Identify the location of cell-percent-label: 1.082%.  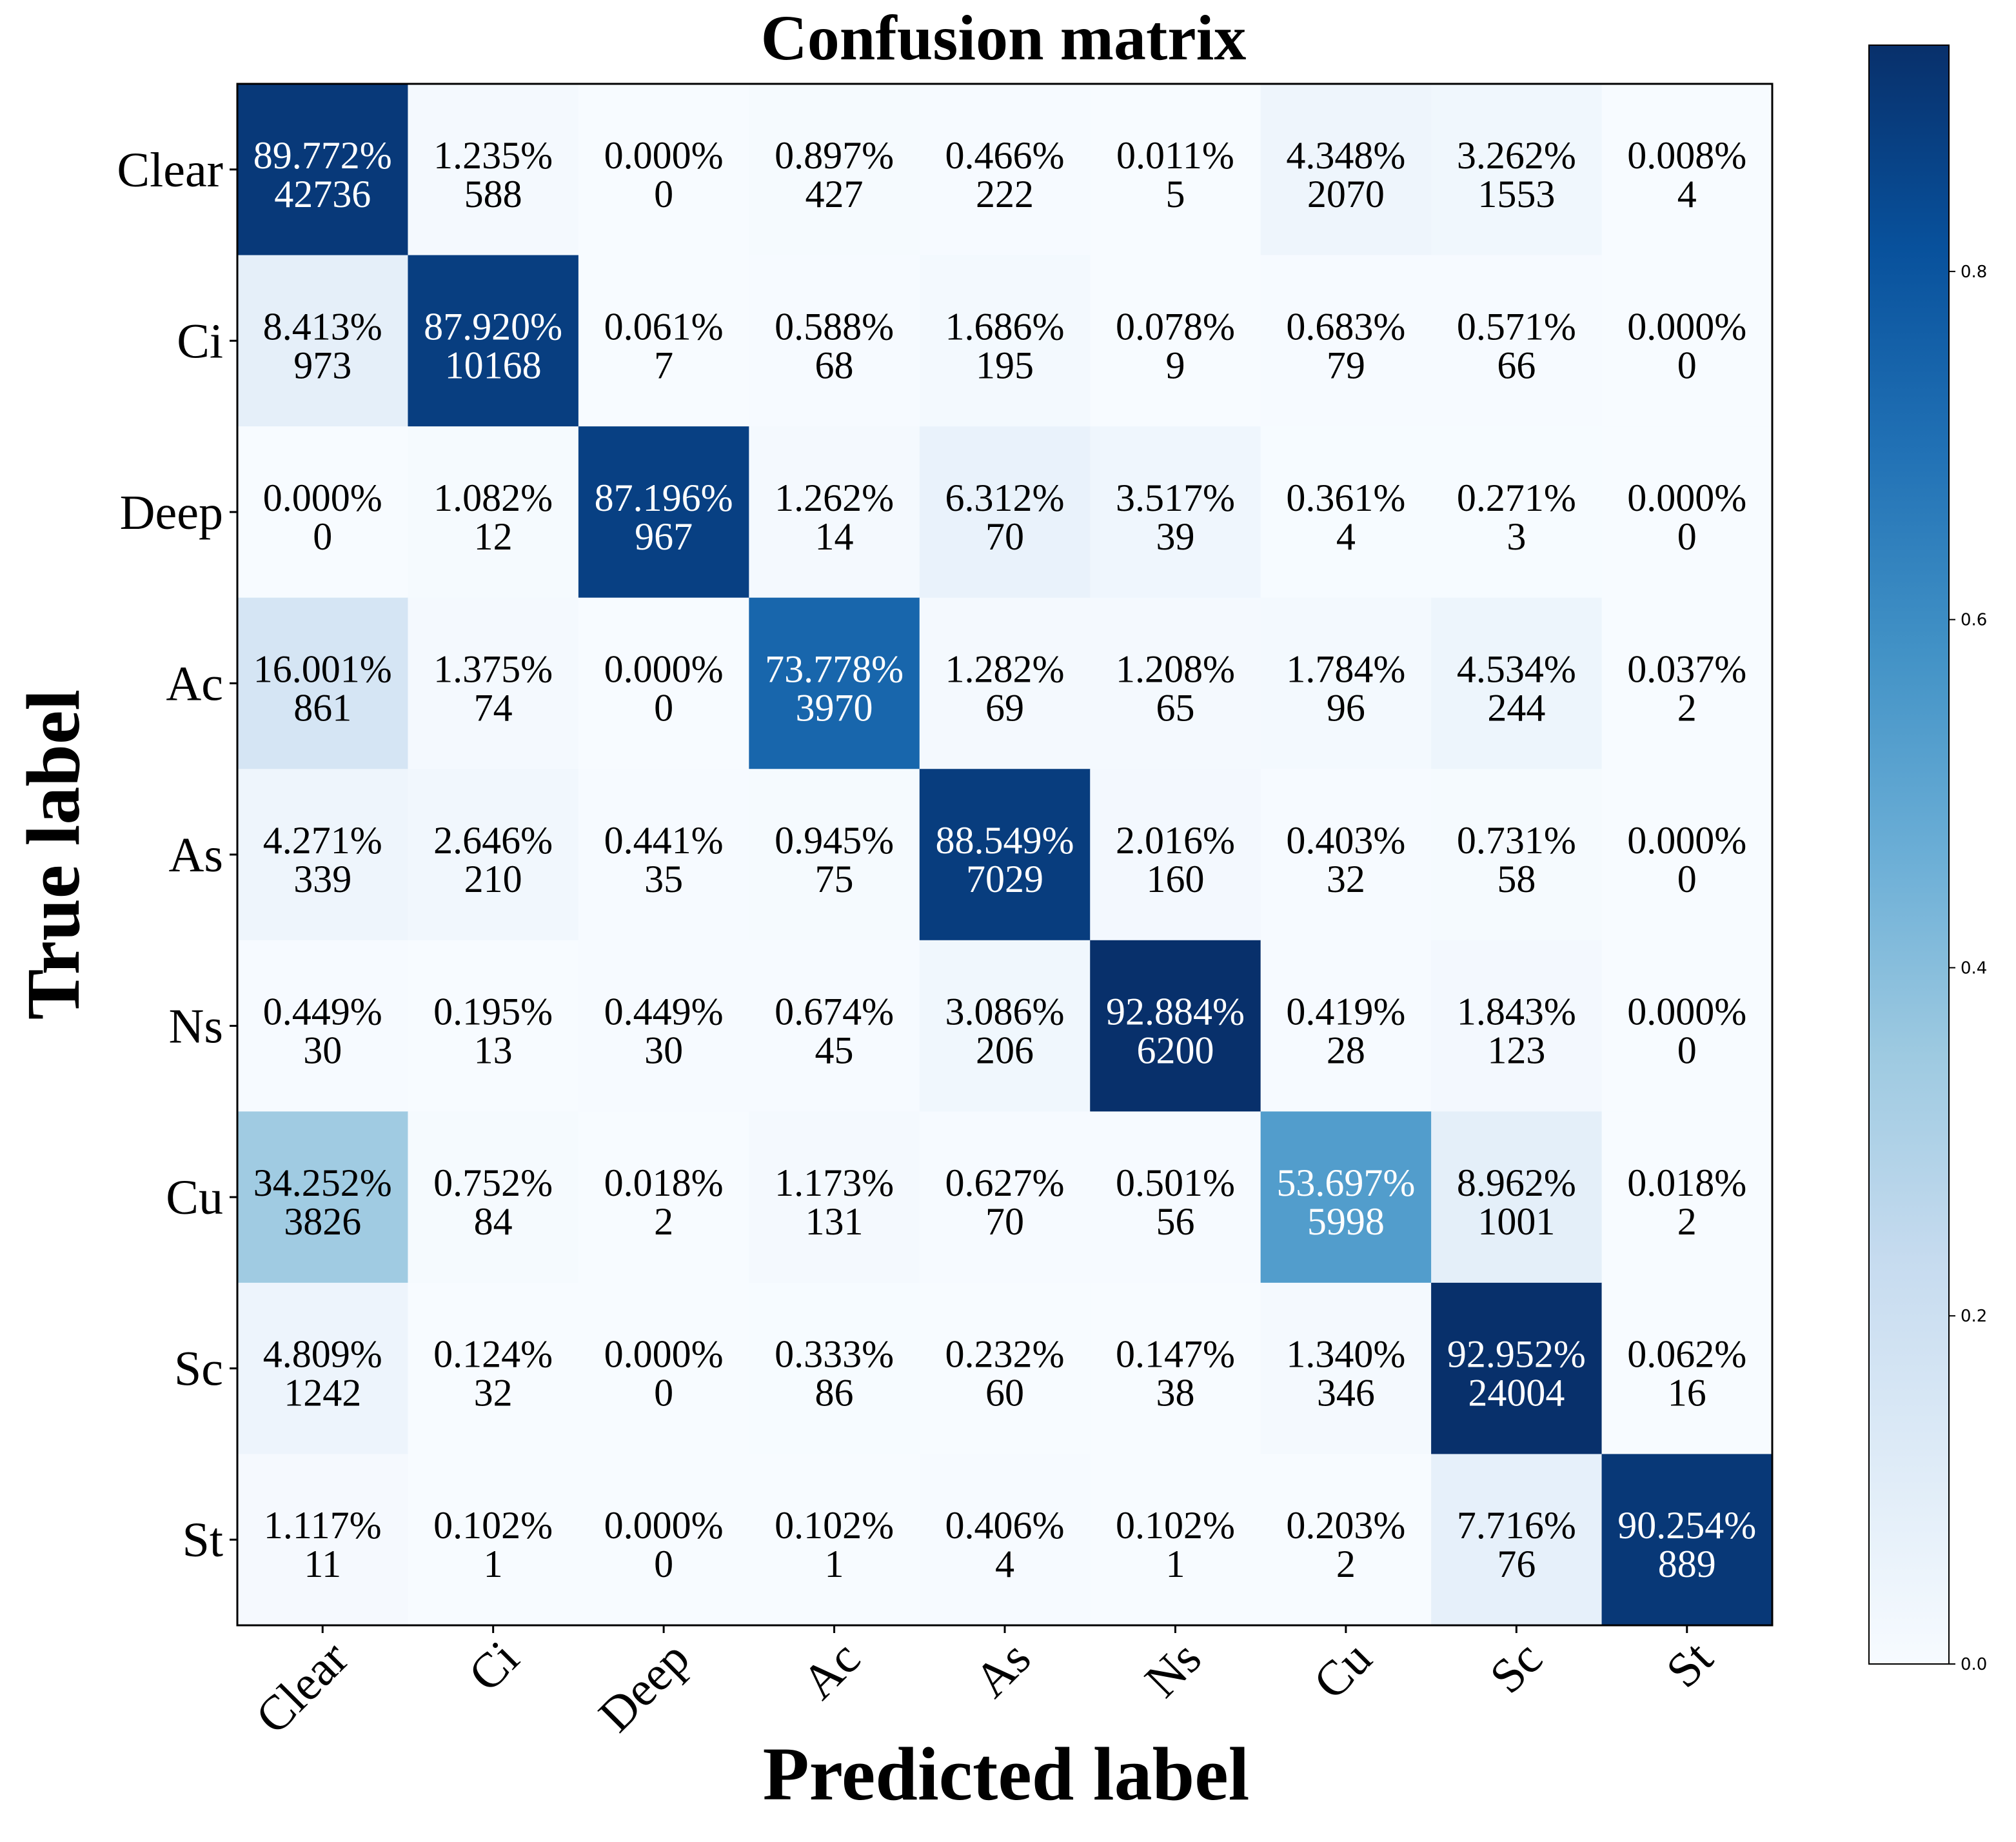
(493, 498).